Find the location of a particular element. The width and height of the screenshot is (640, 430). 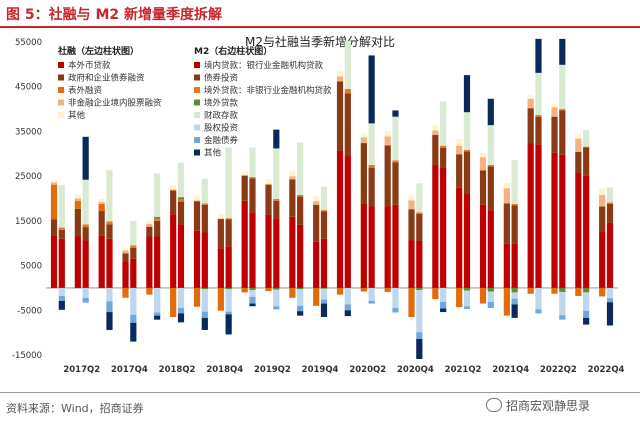

x-tick-label: 2020Q4 is located at coordinates (415, 370).